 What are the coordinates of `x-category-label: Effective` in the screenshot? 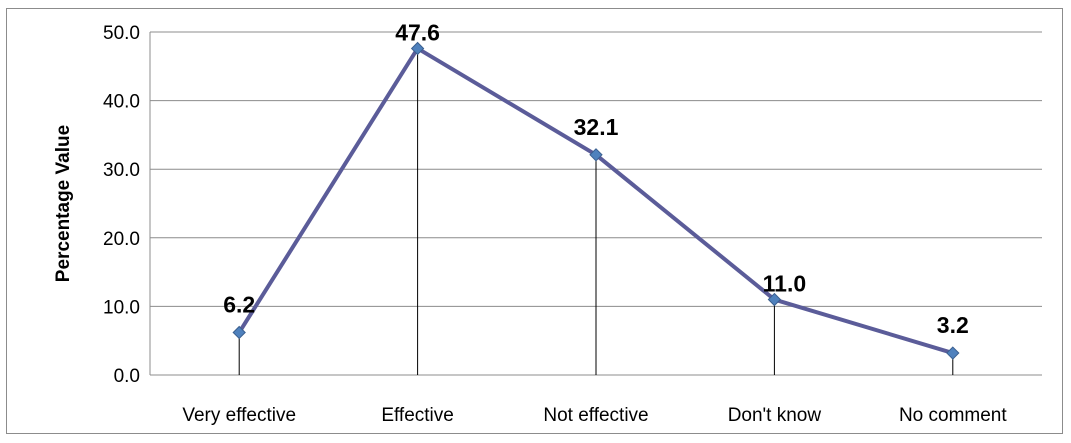 It's located at (417, 415).